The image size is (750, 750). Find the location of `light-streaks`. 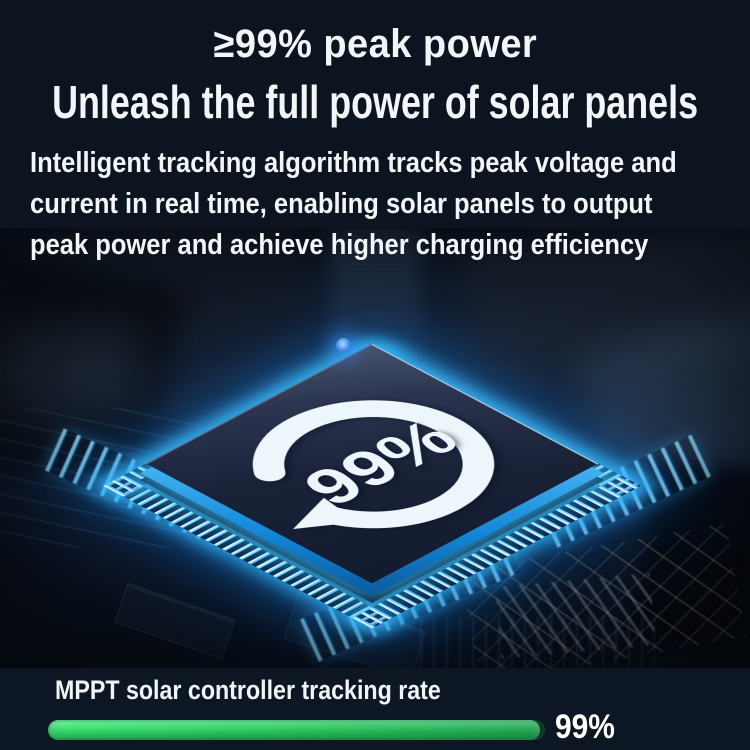

light-streaks is located at coordinates (537, 642).